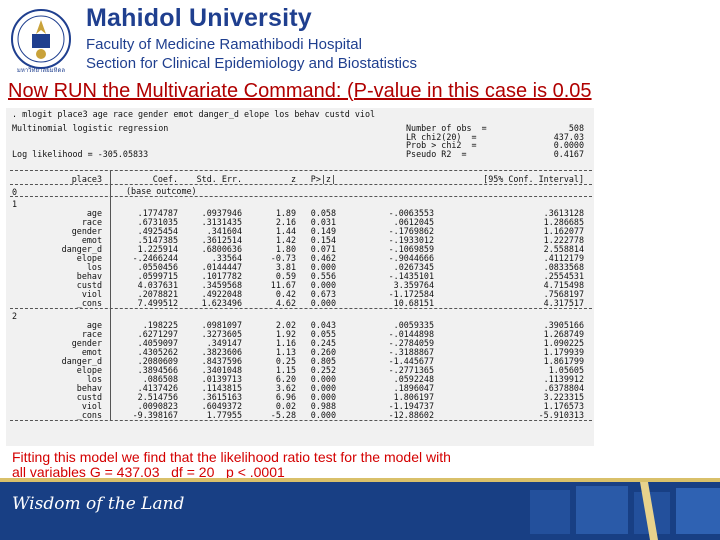 This screenshot has width=720, height=540. What do you see at coordinates (283, 258) in the screenshot?
I see `z-value: -0.73` at bounding box center [283, 258].